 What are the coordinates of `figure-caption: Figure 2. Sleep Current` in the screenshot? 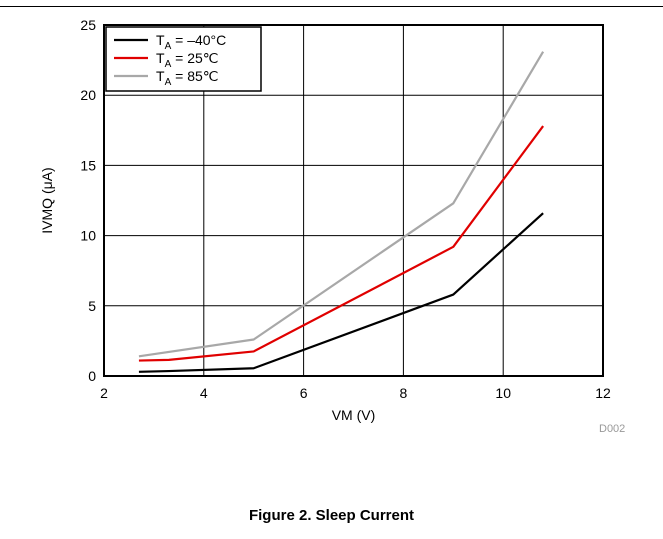 It's located at (331, 515).